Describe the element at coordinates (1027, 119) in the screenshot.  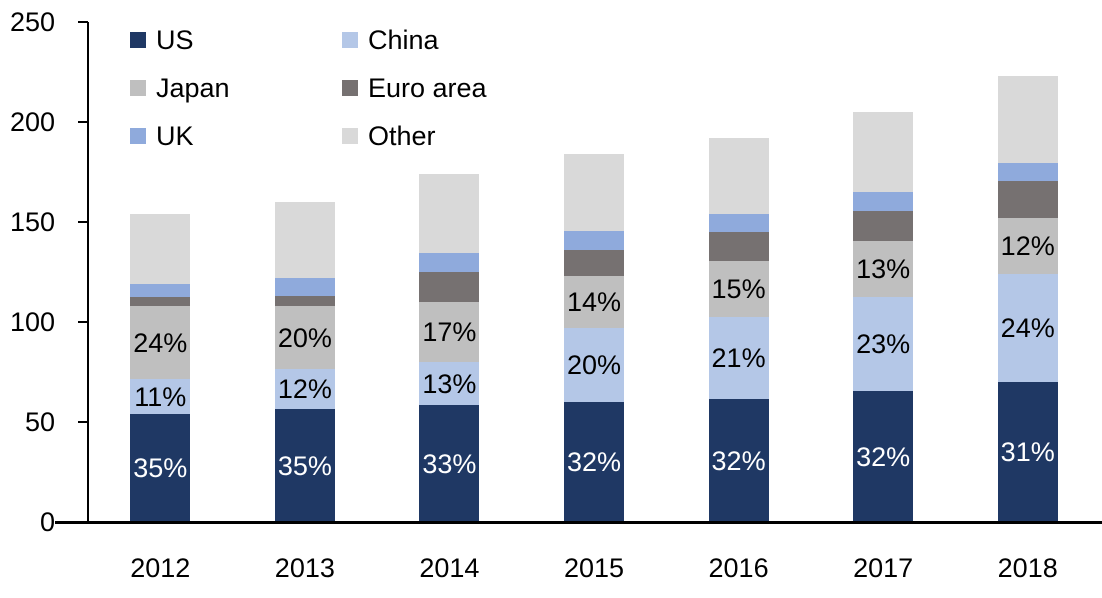
I see `bar-segment-2018-other` at that location.